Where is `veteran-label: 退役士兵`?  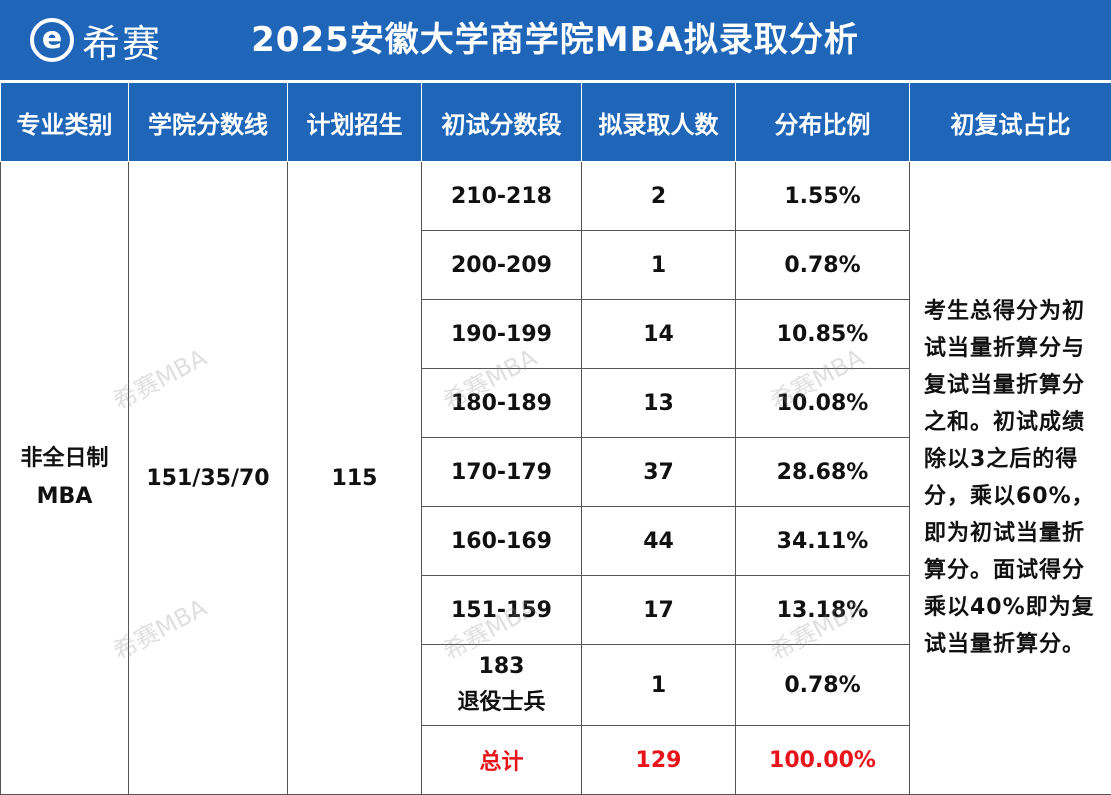
veteran-label: 退役士兵 is located at coordinates (501, 702).